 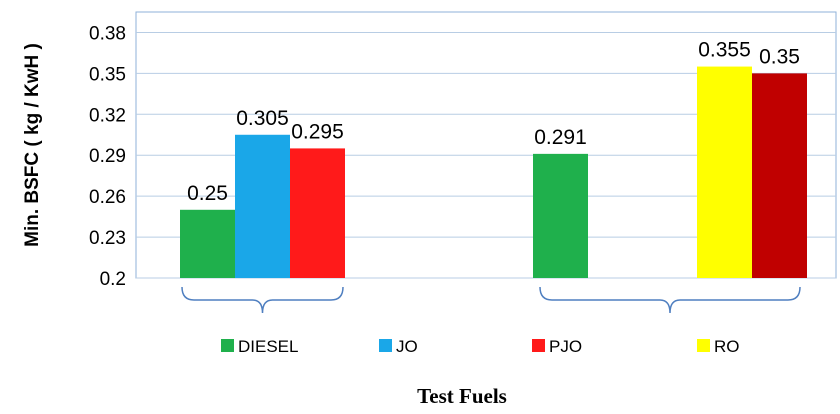 I want to click on y-tick-label: 0.23, so click(x=107, y=238).